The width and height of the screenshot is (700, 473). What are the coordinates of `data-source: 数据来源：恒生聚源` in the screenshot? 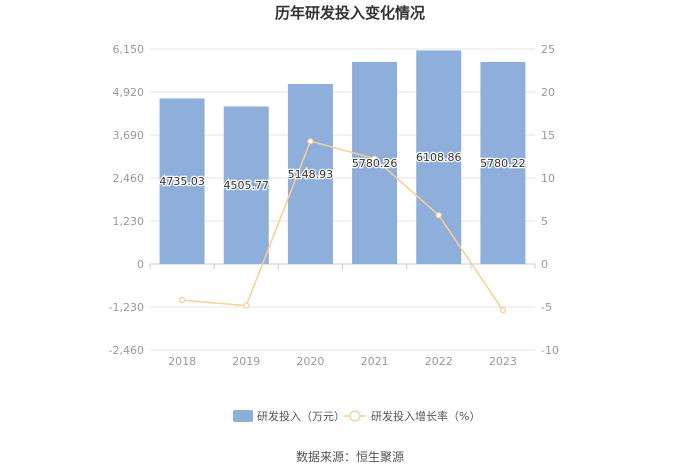 It's located at (349, 457).